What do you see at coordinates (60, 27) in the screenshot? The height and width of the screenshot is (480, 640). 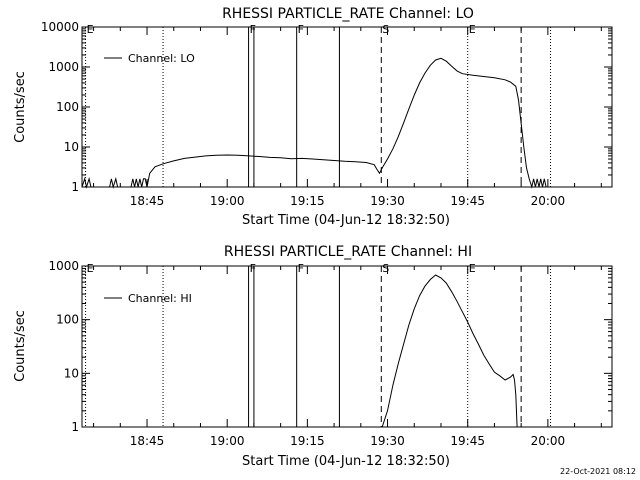 I see `lo-y-tick-label: 10000` at bounding box center [60, 27].